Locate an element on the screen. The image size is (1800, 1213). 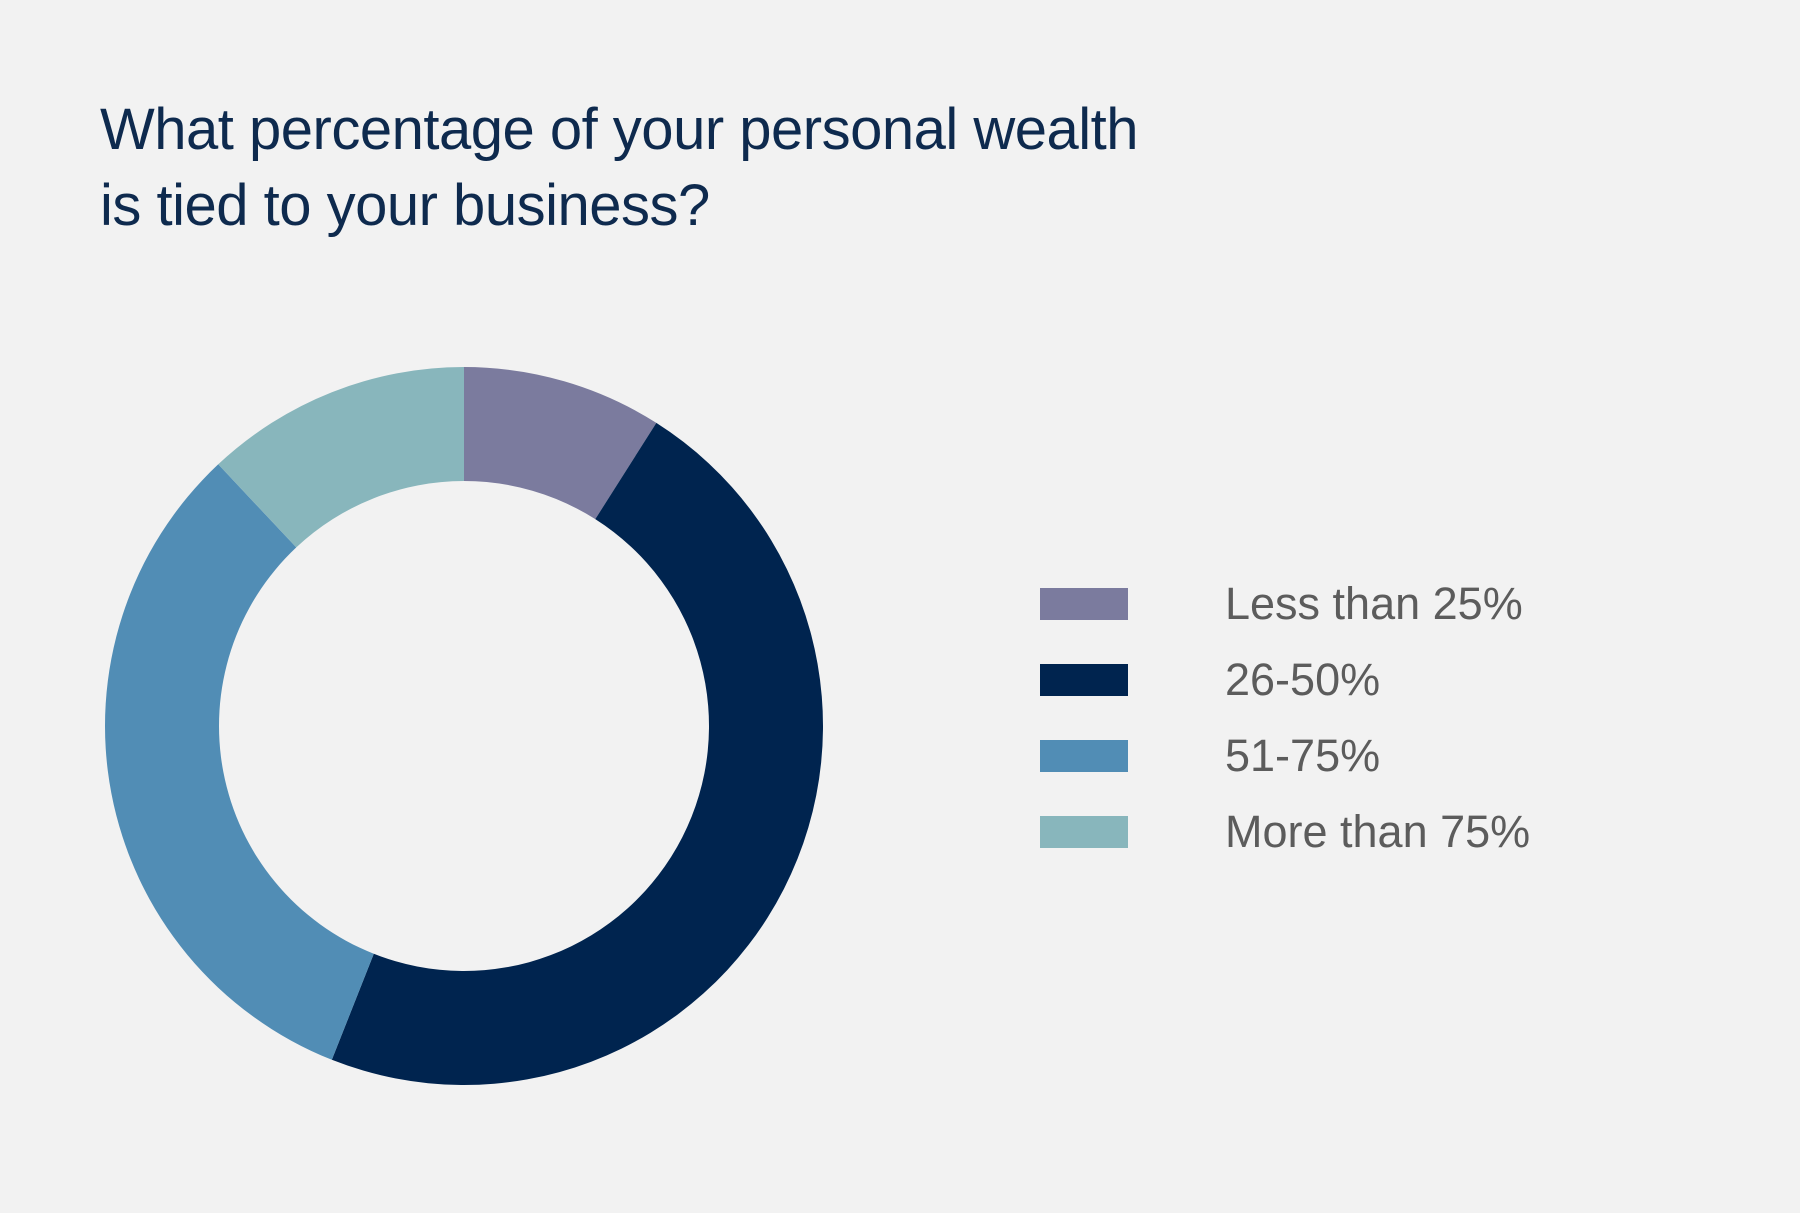
legend-label: 51-75% is located at coordinates (1303, 755).